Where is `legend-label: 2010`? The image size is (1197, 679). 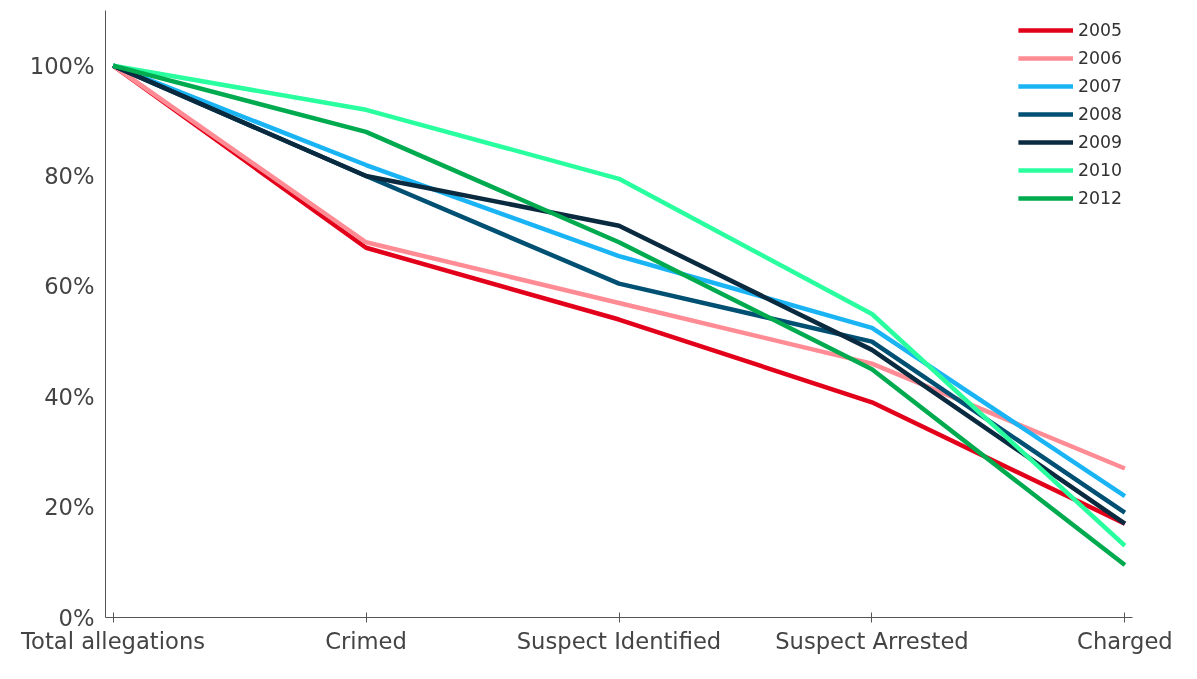
legend-label: 2010 is located at coordinates (1099, 170).